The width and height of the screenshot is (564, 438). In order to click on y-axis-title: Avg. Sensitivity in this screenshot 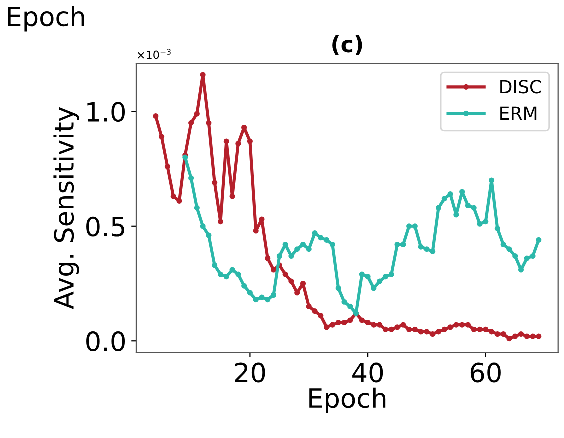, I will do `click(67, 208)`.